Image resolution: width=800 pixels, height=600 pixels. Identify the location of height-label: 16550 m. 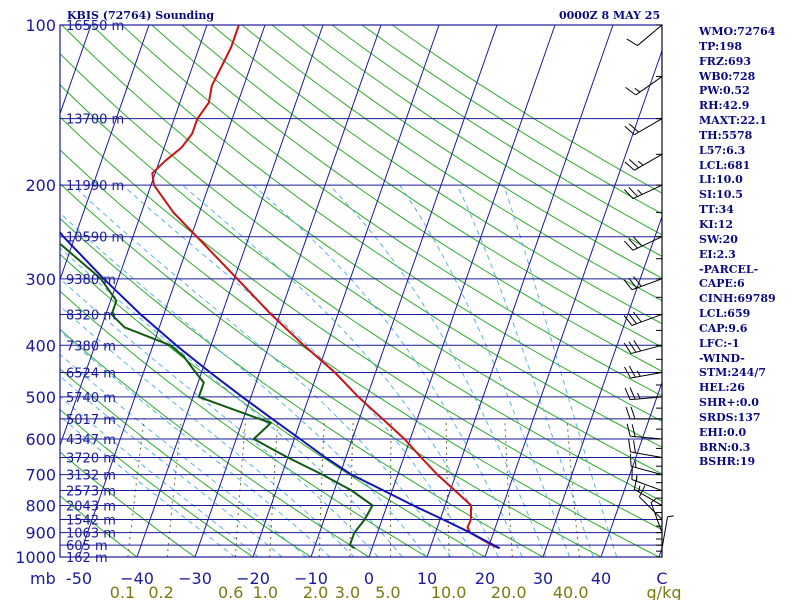
(95, 26).